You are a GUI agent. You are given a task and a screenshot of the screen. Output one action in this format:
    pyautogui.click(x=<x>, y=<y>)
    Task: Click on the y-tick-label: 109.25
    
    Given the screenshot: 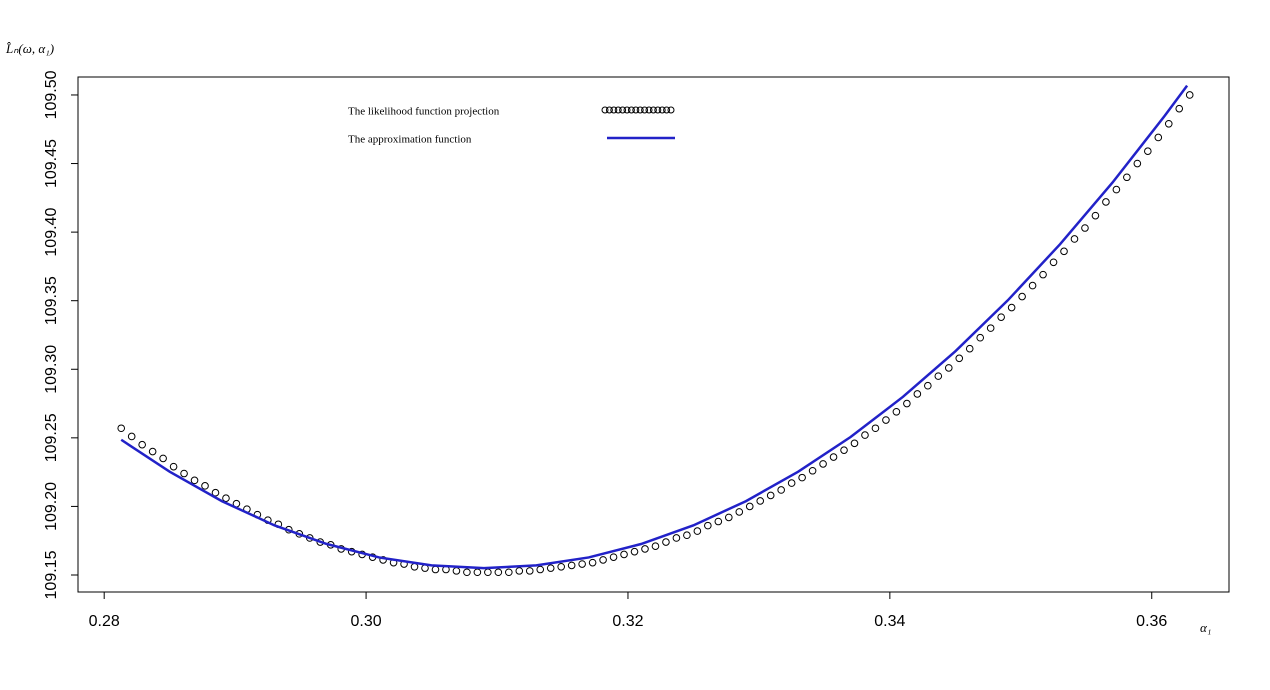 What is the action you would take?
    pyautogui.click(x=51, y=437)
    